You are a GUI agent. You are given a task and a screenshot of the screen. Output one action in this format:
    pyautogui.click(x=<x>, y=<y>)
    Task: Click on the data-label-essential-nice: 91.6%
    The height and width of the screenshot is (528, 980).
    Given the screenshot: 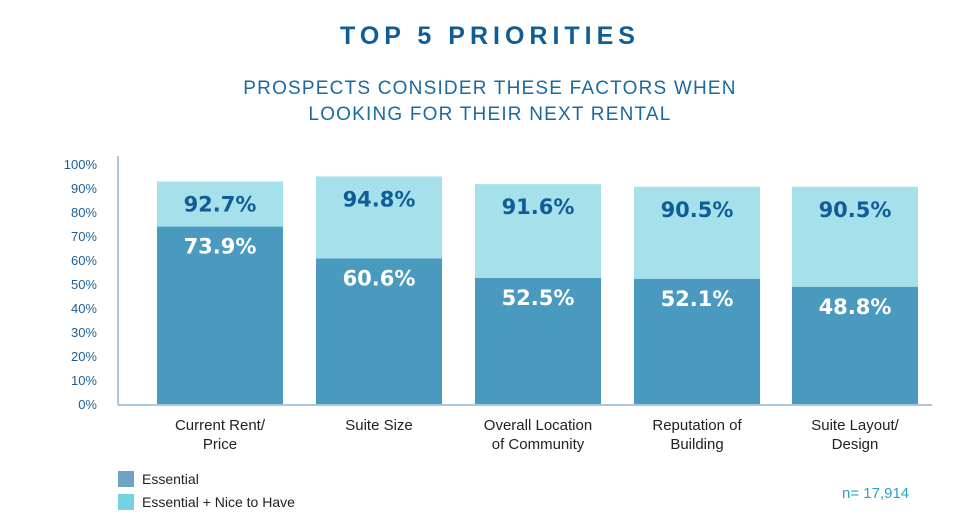 What is the action you would take?
    pyautogui.click(x=538, y=207)
    